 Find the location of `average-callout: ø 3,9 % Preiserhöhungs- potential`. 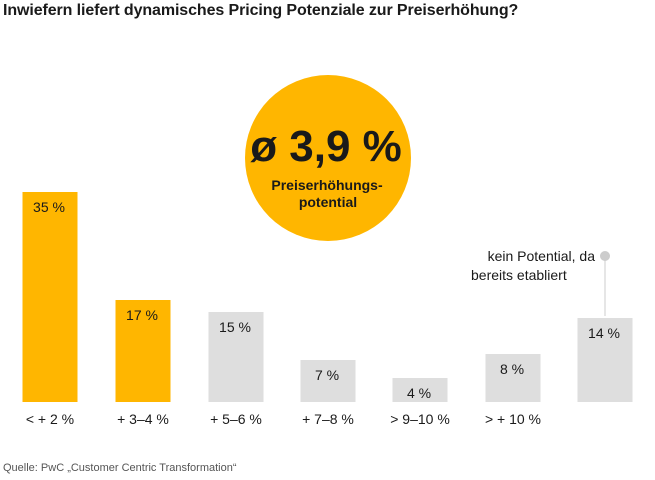

average-callout: ø 3,9 % Preiserhöhungs- potential is located at coordinates (328, 158).